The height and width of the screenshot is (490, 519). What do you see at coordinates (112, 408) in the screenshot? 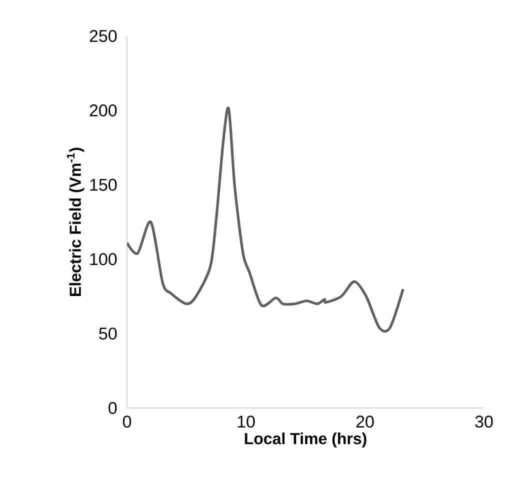
I see `y-tick-label: 0` at bounding box center [112, 408].